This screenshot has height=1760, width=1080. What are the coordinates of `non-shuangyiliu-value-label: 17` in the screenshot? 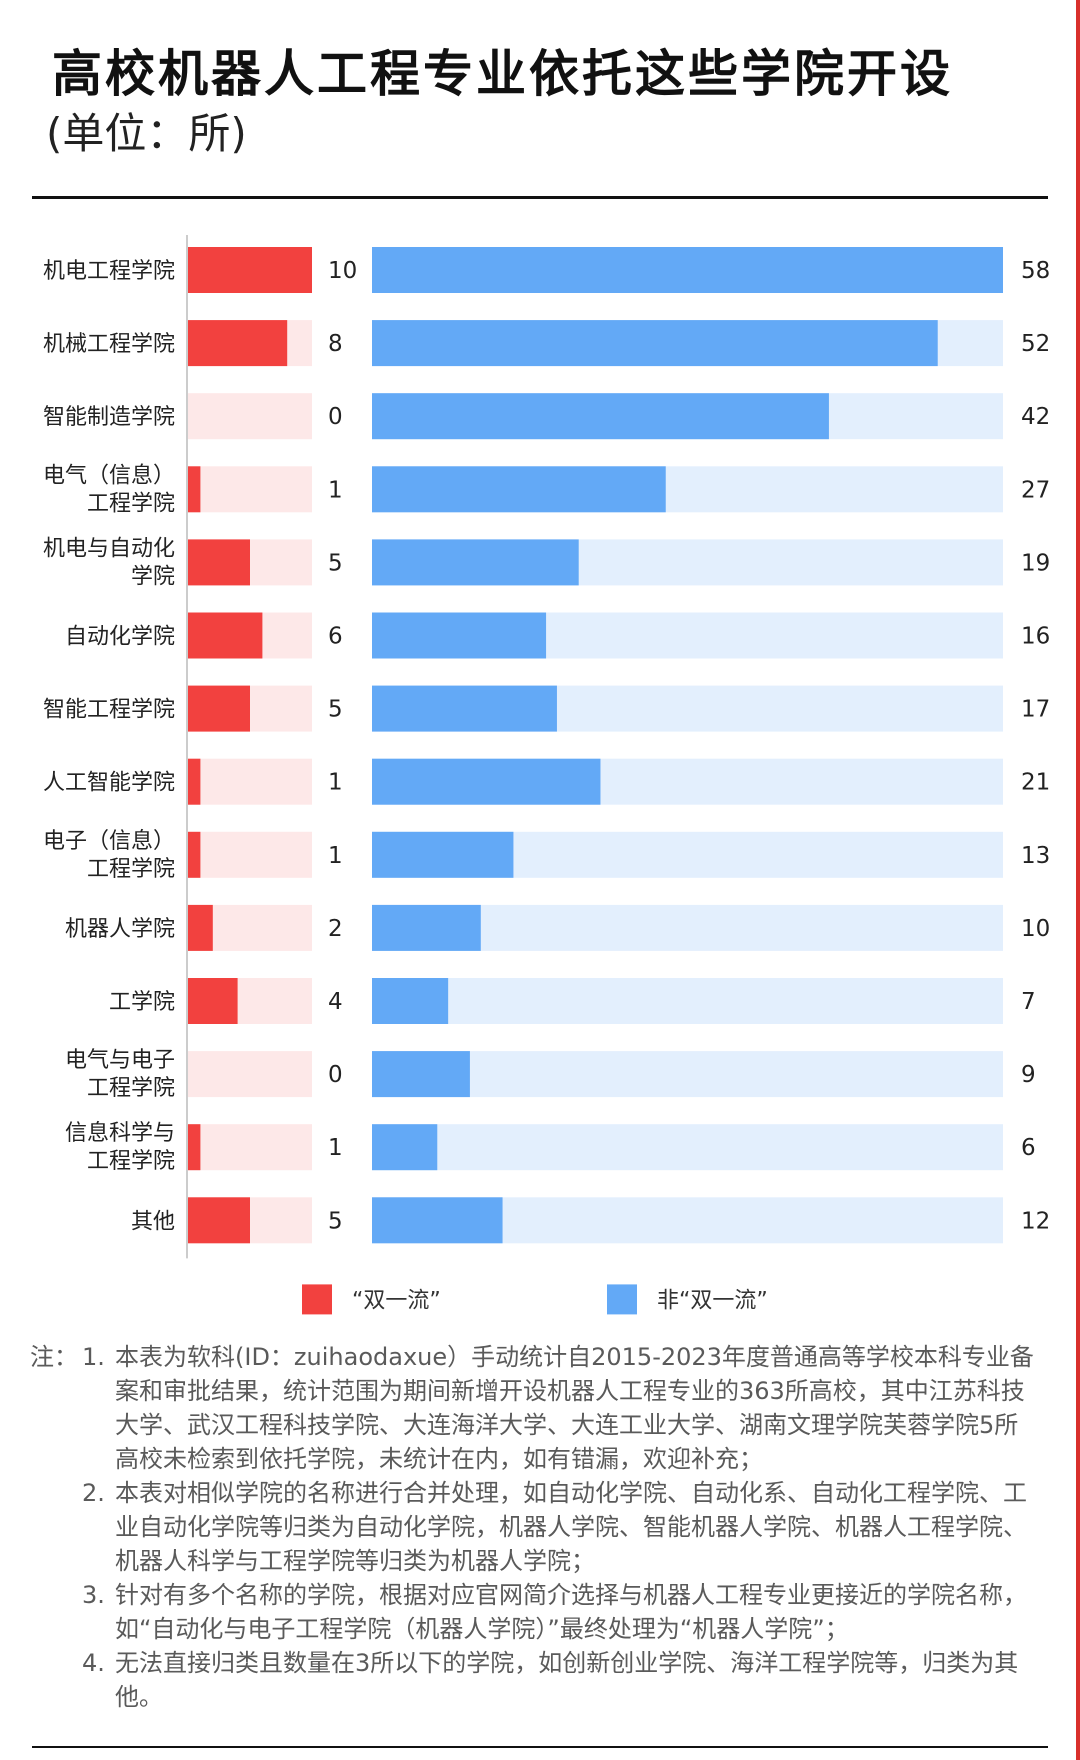 It's located at (1035, 710).